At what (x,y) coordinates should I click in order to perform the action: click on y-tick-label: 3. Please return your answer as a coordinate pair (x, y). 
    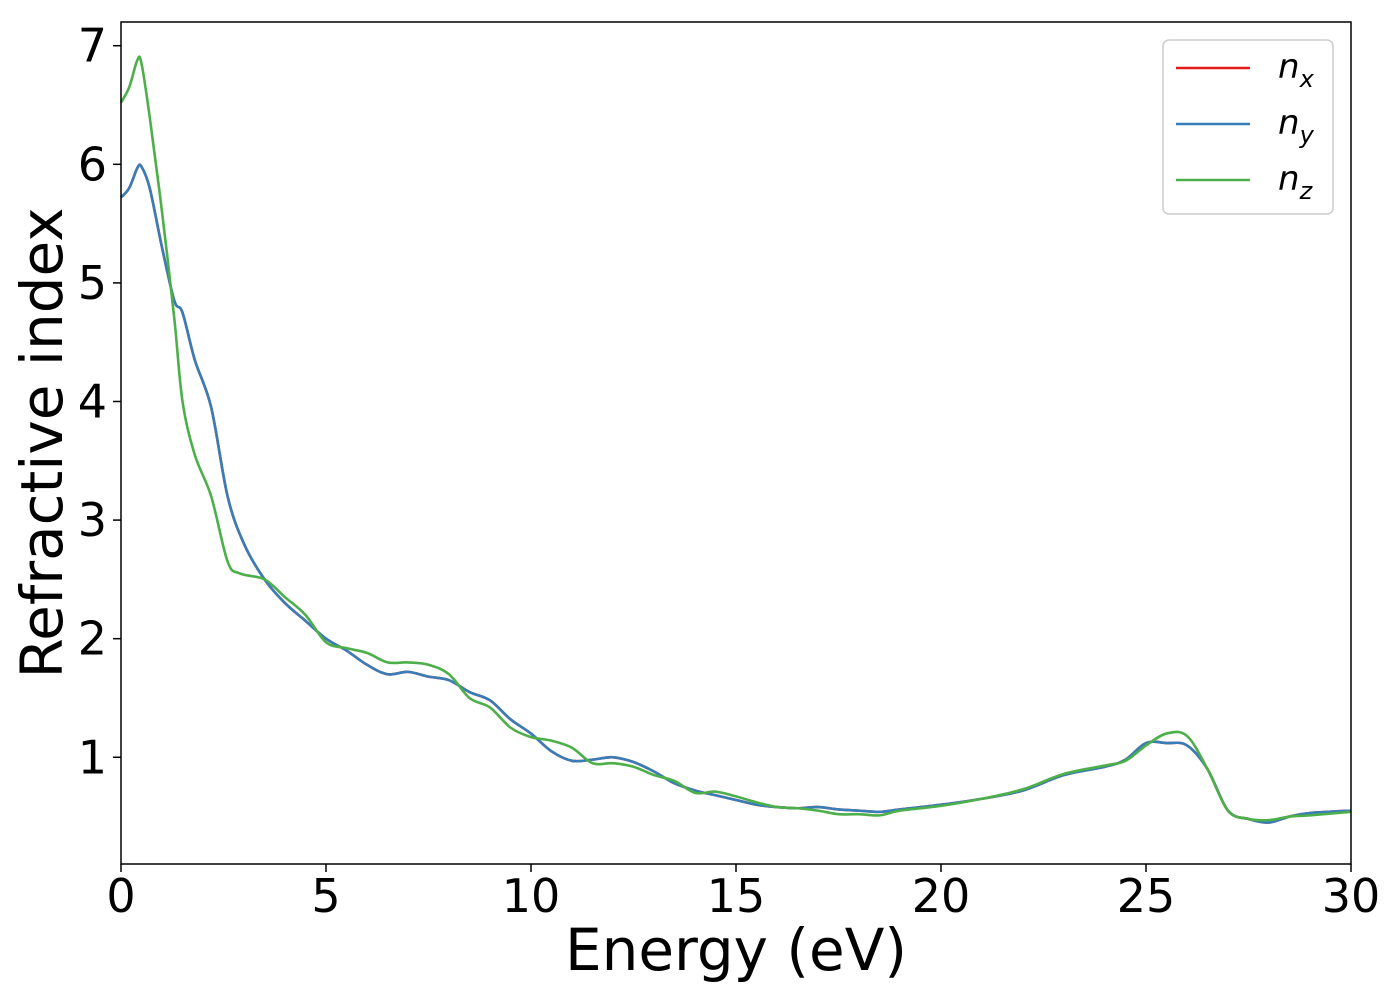
    Looking at the image, I should click on (92, 520).